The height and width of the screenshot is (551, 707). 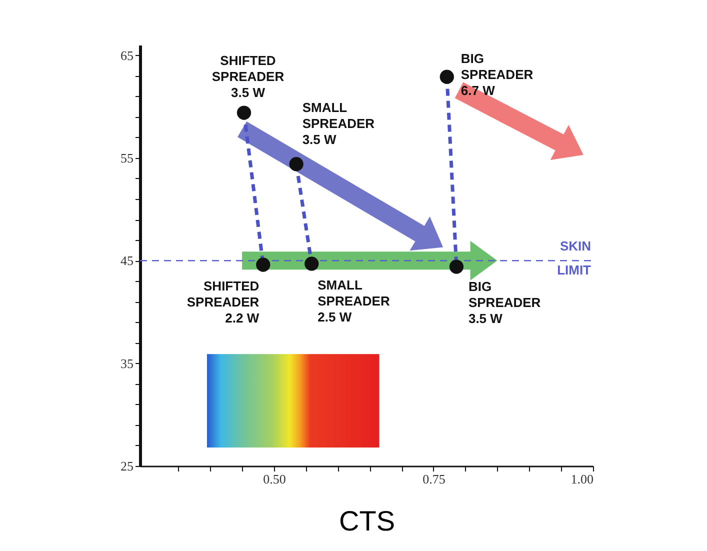 I want to click on y-tick-label: 55, so click(x=127, y=158).